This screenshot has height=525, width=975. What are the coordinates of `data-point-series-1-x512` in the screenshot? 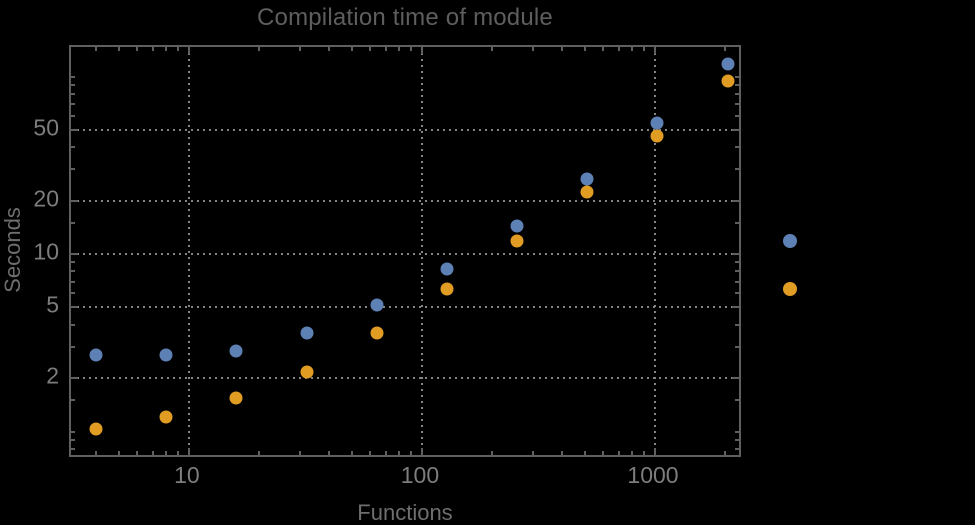 It's located at (587, 179).